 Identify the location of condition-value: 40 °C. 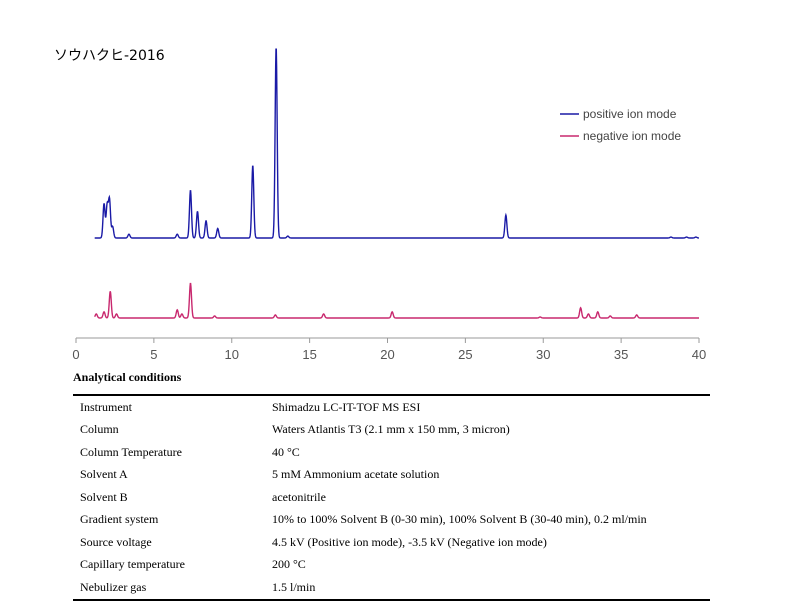
(286, 451).